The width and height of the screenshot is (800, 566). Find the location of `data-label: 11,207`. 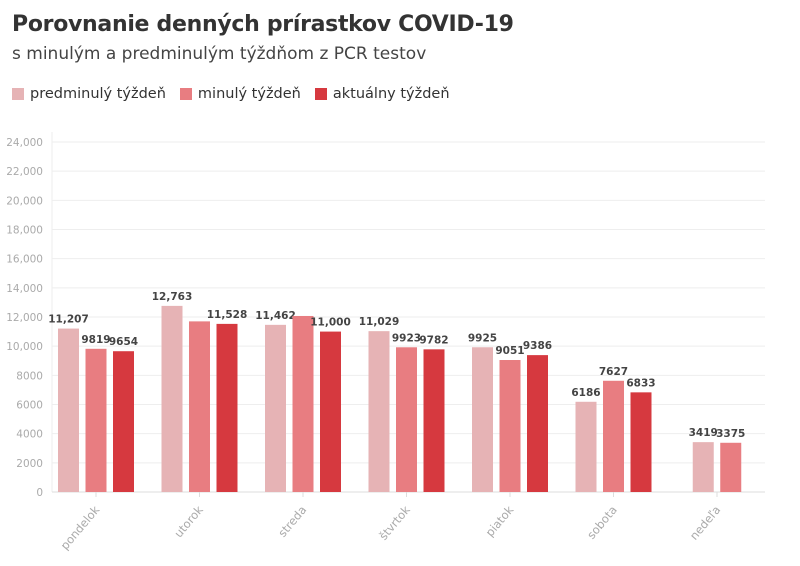

data-label: 11,207 is located at coordinates (68, 320).